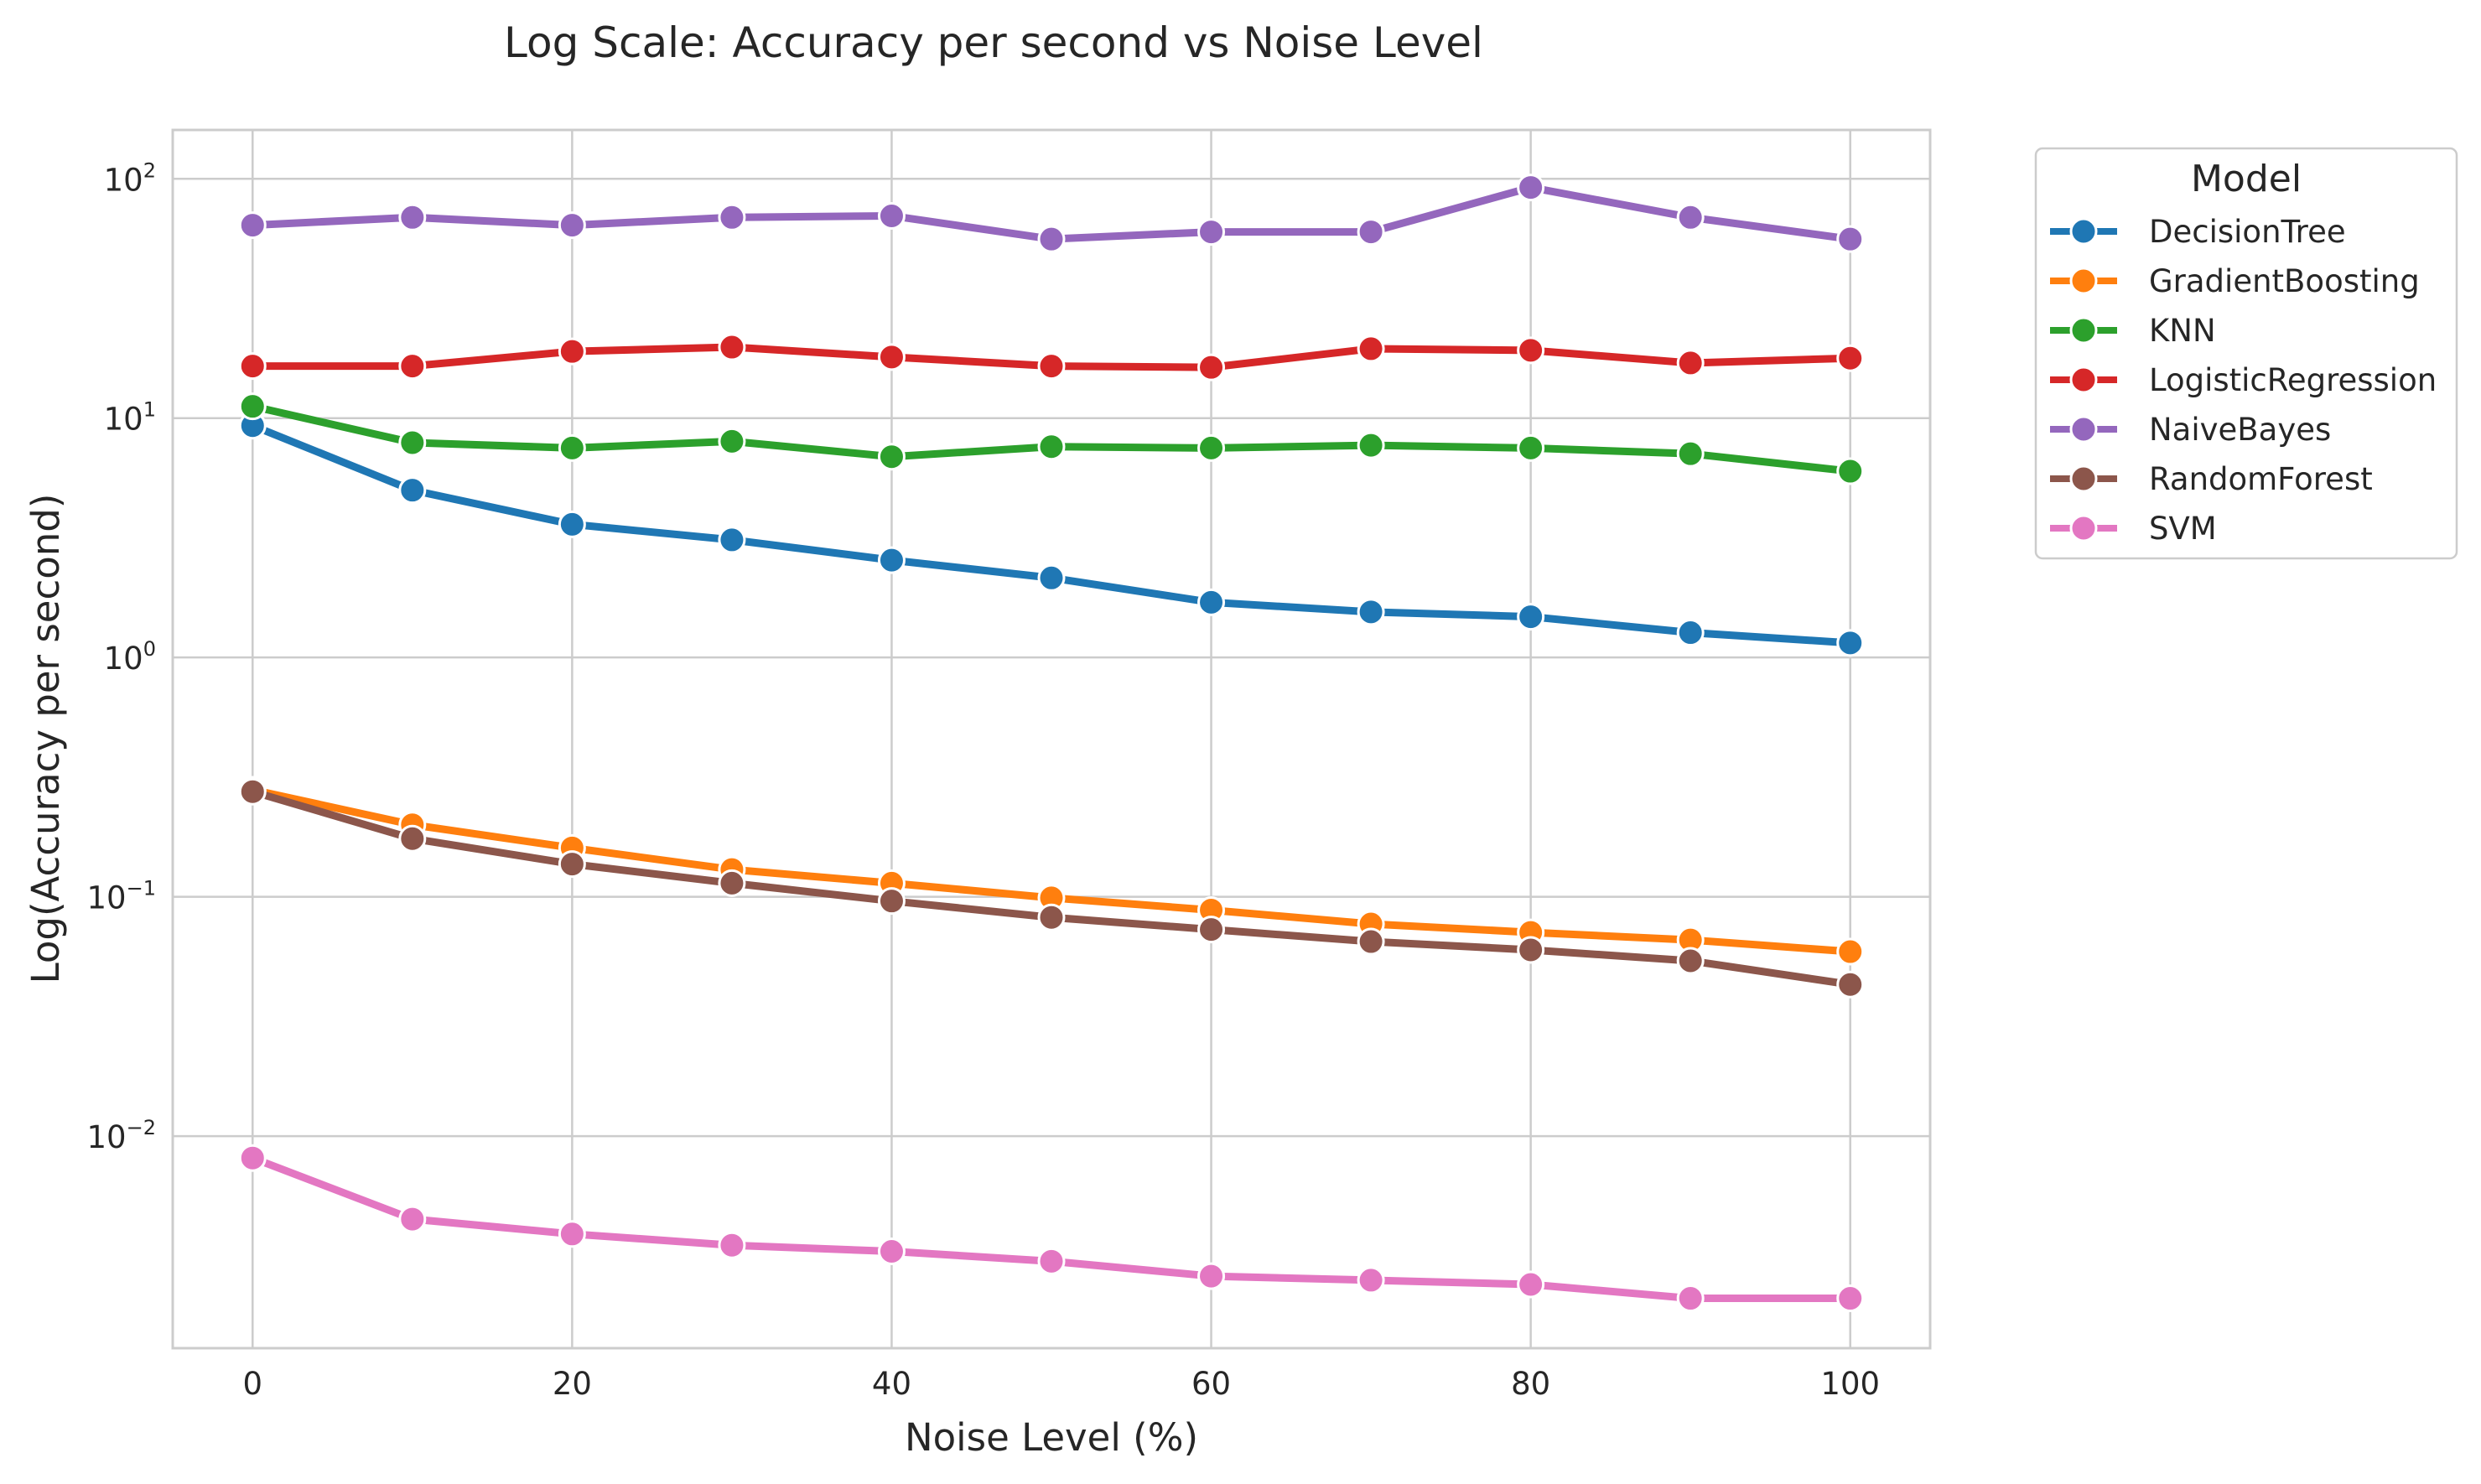  I want to click on x-tick-label: 40, so click(891, 1384).